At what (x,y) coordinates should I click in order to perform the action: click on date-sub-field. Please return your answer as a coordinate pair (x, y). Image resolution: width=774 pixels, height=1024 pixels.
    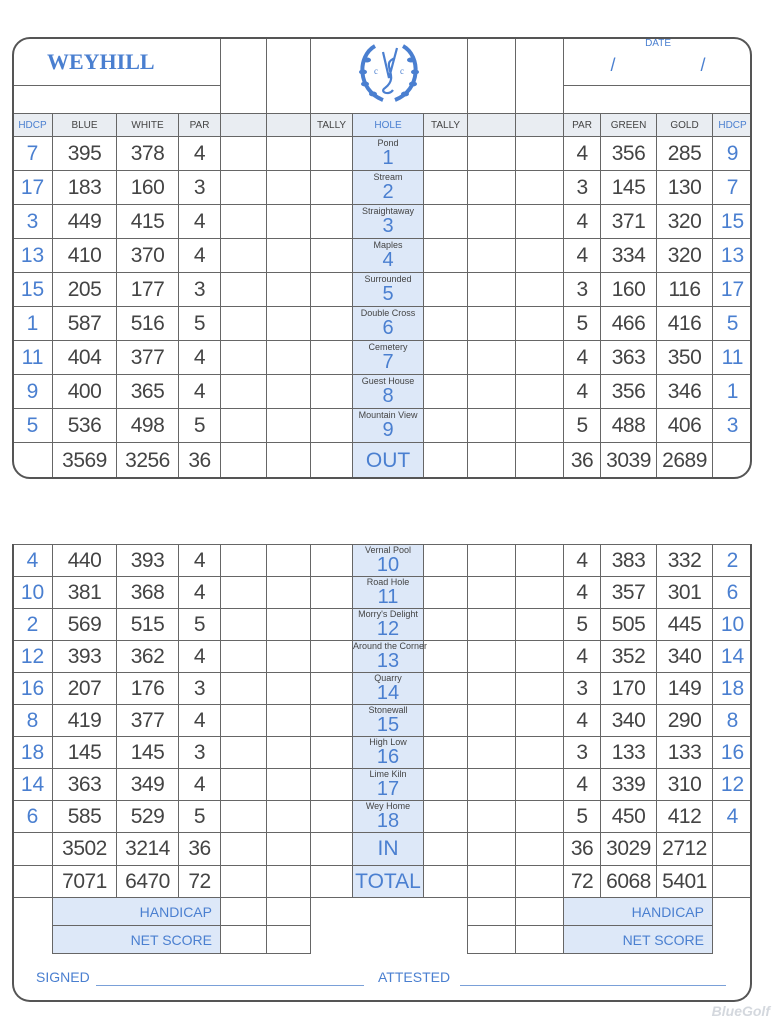
    Looking at the image, I should click on (656, 99).